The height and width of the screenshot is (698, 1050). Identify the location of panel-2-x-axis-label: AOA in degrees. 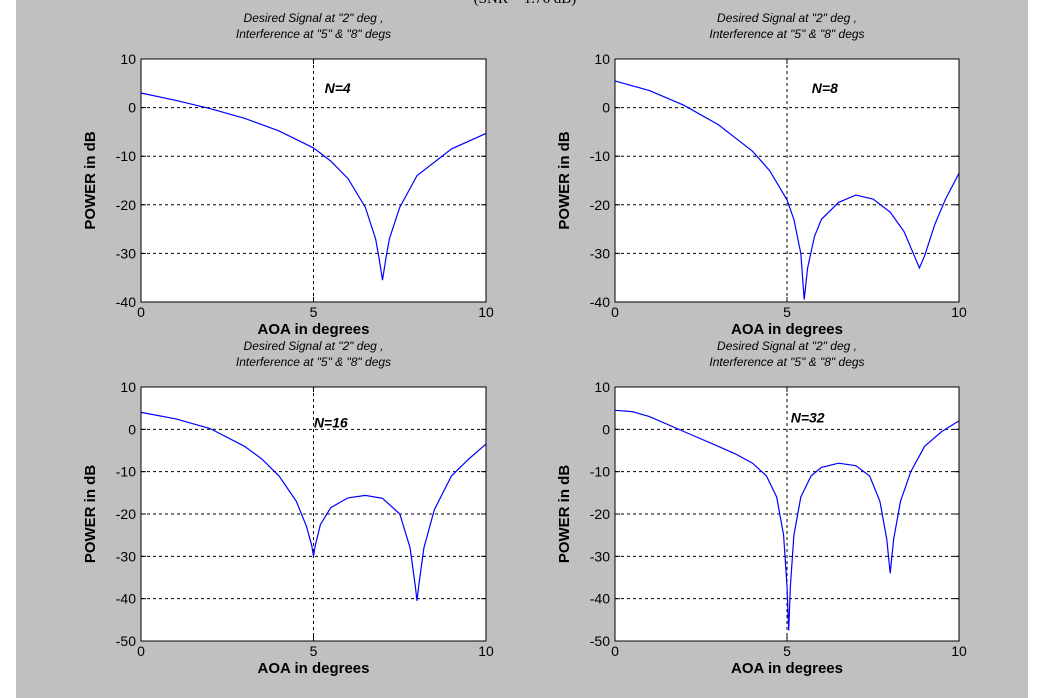
(787, 329).